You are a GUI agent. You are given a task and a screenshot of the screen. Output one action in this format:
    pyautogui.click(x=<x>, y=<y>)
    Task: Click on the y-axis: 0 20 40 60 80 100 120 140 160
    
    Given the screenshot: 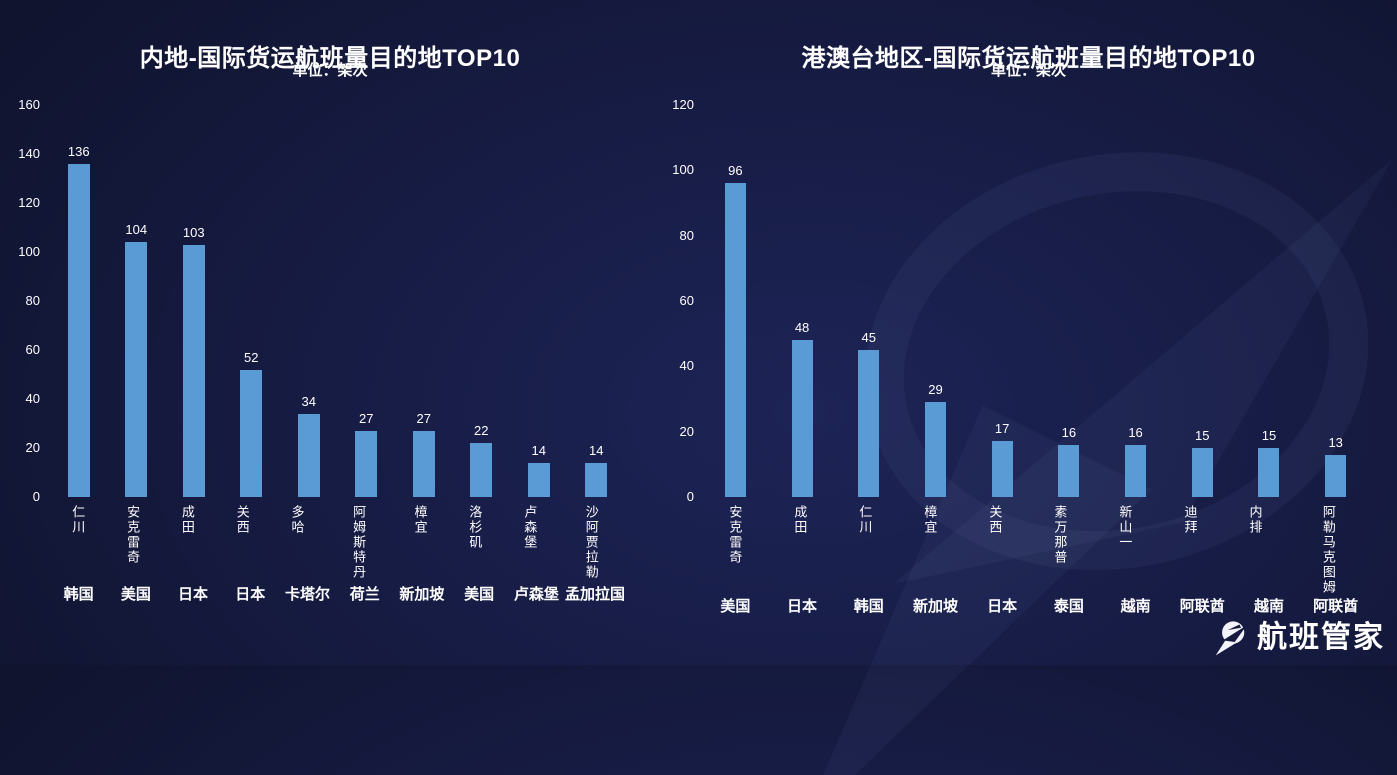 What is the action you would take?
    pyautogui.click(x=20, y=300)
    